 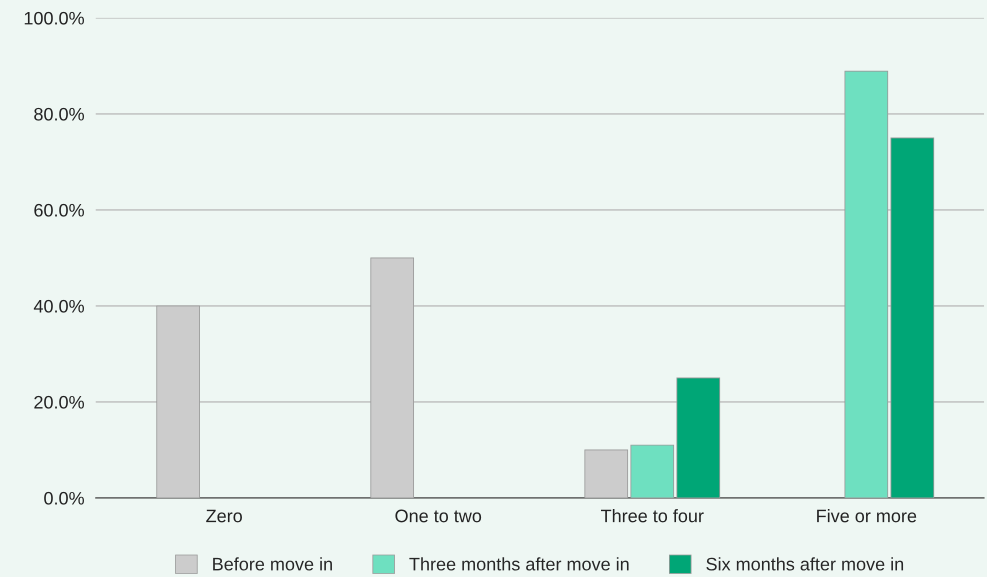 I want to click on y-tick-label: 0.0%, so click(x=64, y=498).